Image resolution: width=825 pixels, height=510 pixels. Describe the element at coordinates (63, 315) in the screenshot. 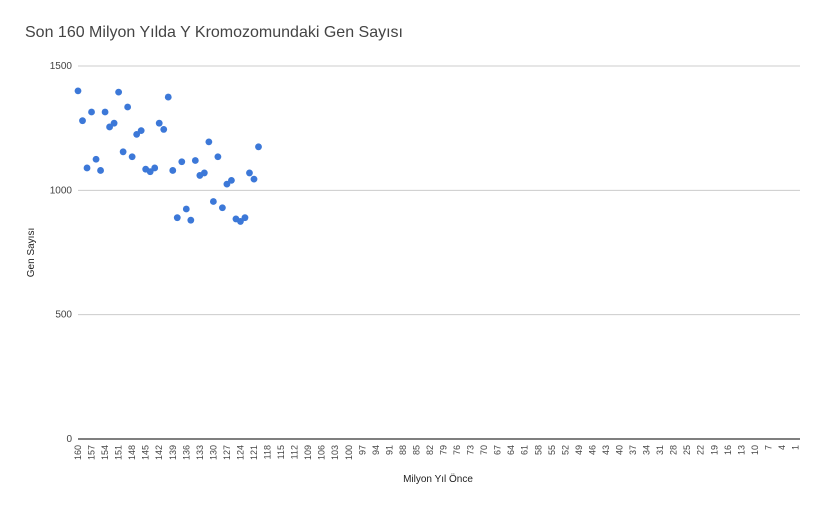

I see `y-tick-label: 500` at that location.